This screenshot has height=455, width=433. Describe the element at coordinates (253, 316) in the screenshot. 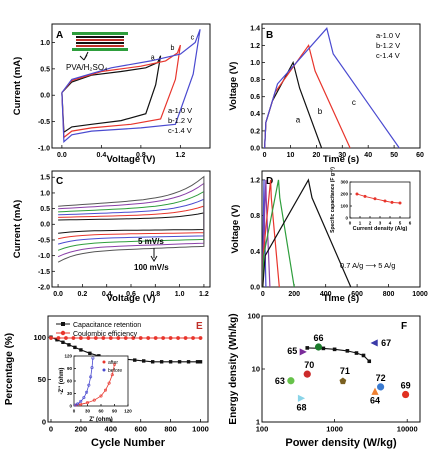

I see `panel-f-ytick-label: 100` at that location.